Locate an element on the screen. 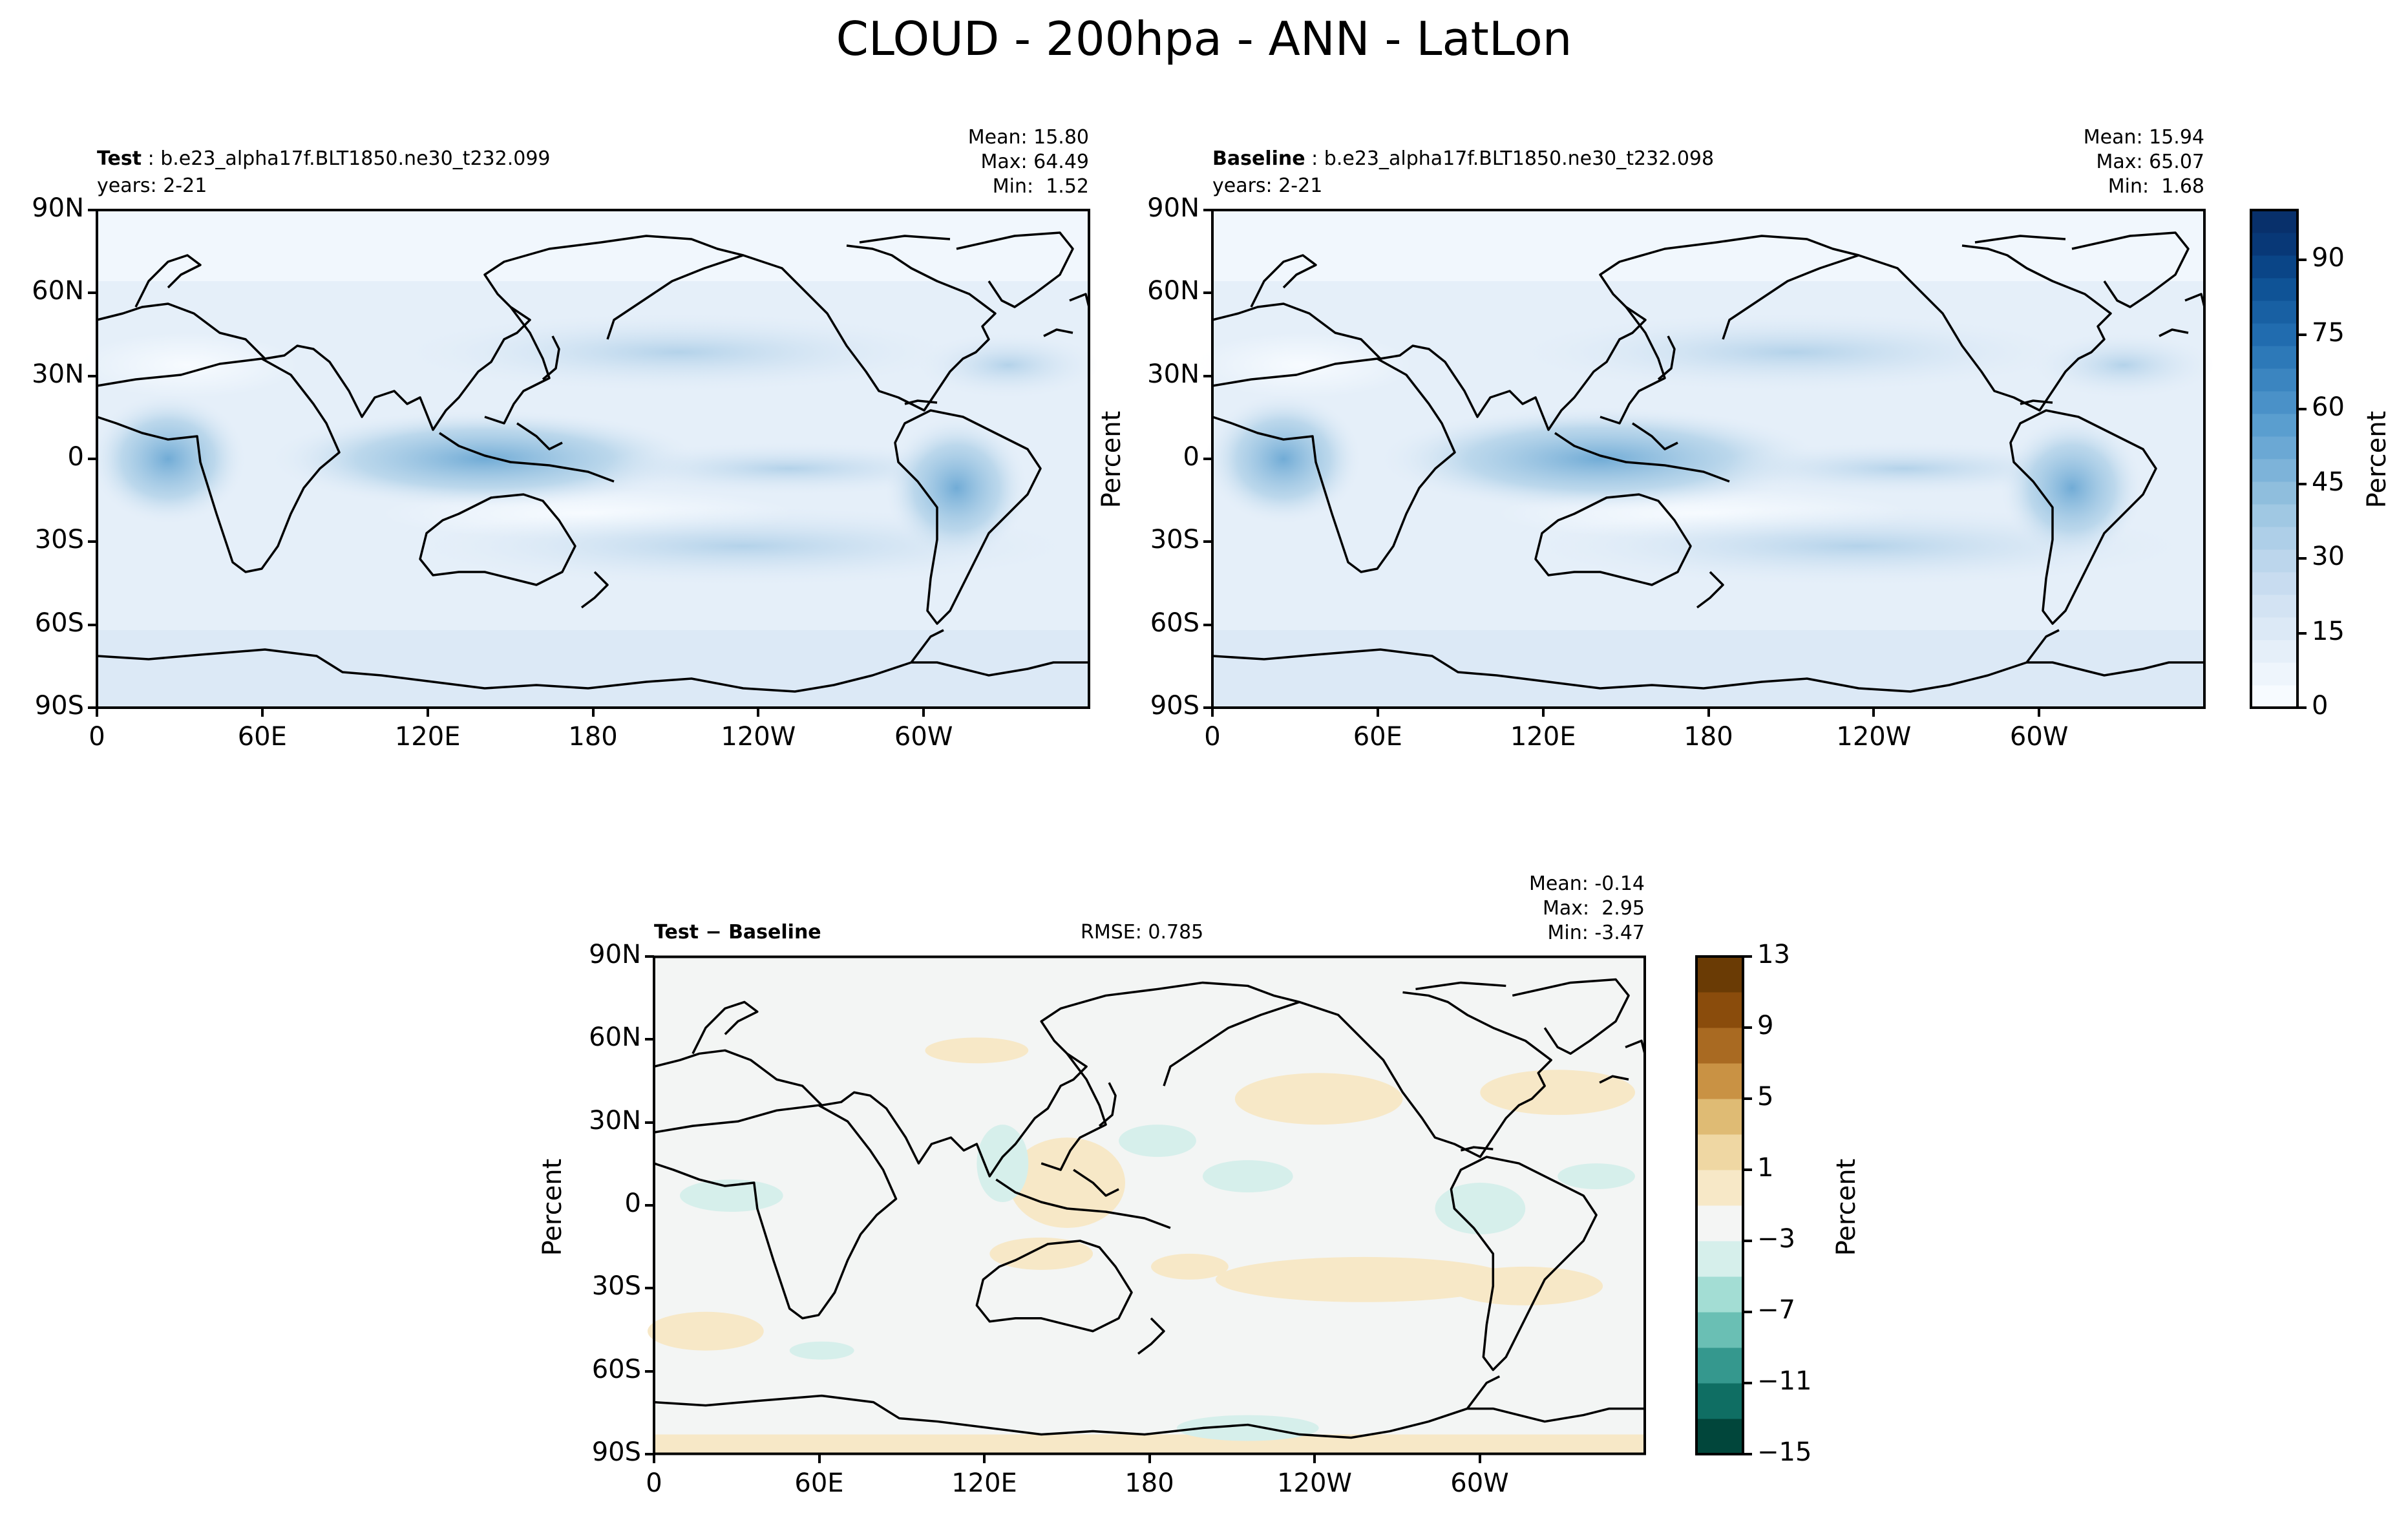  diff-map is located at coordinates (1147, 1205).